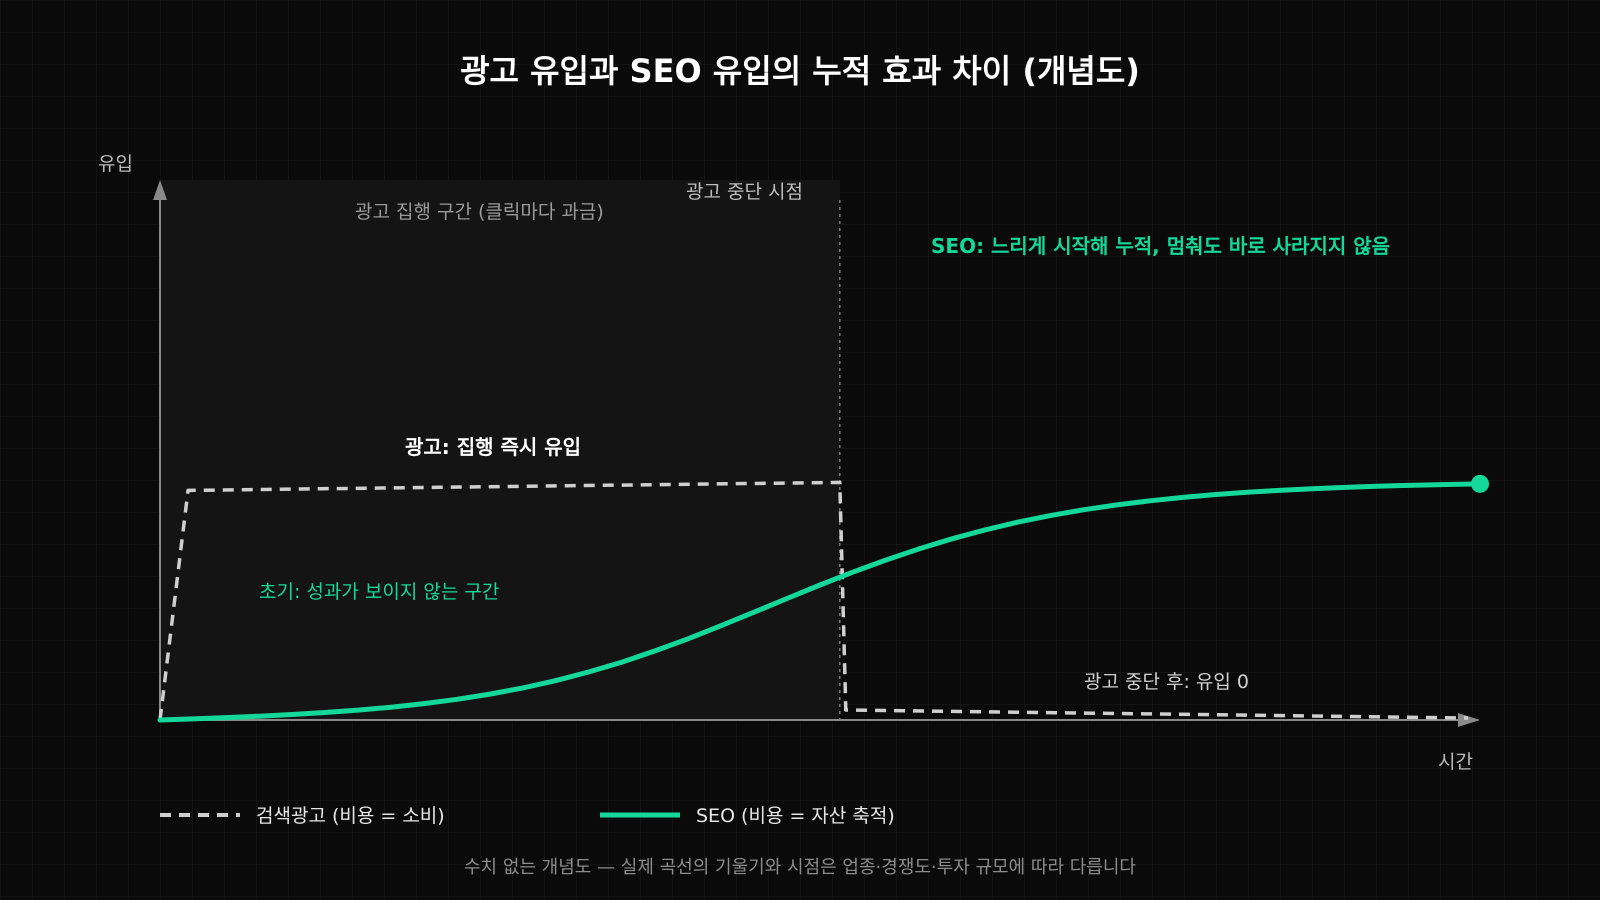 The height and width of the screenshot is (900, 1600). I want to click on post-ad-annotation: 광고 중단 후: 유입 0, so click(1166, 682).